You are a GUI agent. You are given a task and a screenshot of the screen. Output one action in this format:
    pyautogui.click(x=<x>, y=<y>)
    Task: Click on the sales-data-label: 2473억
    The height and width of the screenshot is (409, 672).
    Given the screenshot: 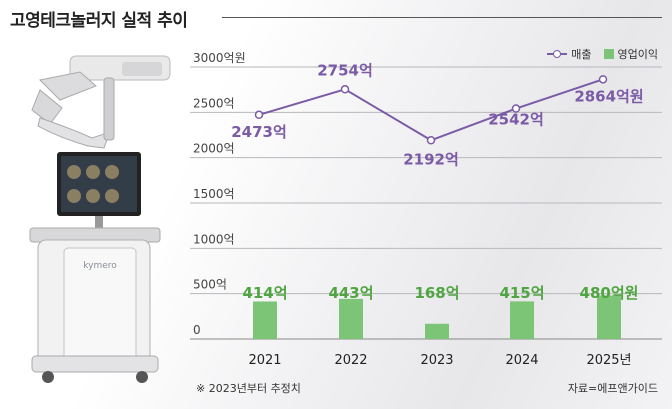 What is the action you would take?
    pyautogui.click(x=259, y=132)
    